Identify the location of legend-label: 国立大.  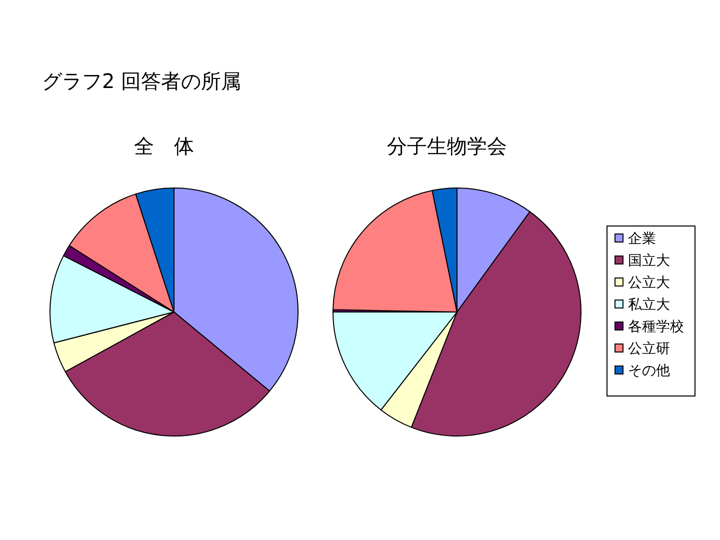
(649, 261).